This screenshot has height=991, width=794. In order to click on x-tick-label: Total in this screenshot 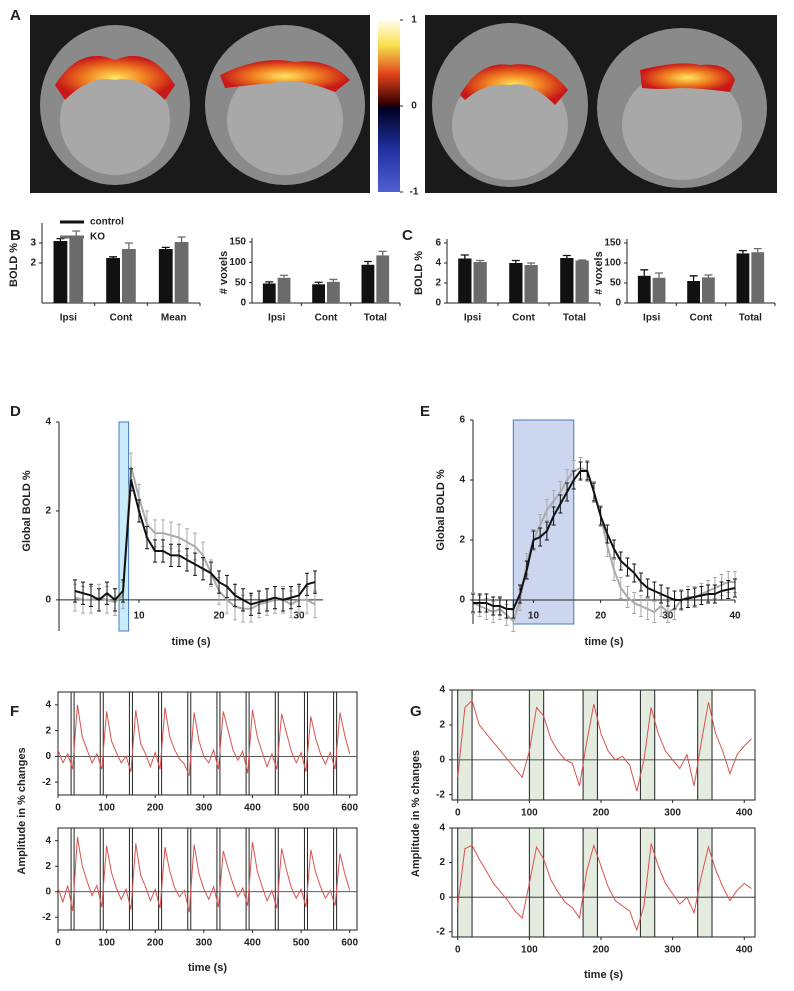, I will do `click(375, 318)`.